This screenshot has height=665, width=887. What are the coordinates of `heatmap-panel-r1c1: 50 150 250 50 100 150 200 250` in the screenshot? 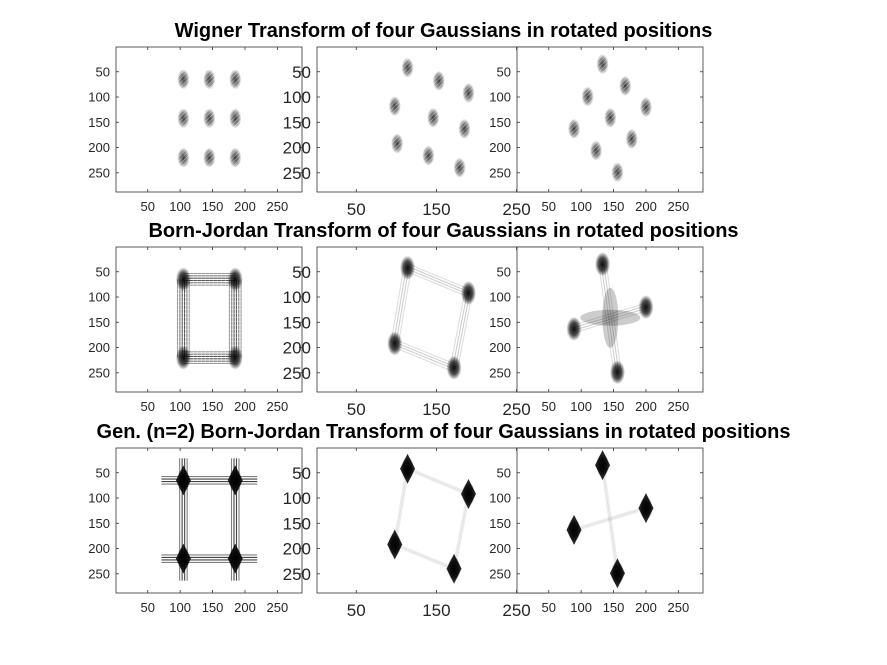 It's located at (415, 332).